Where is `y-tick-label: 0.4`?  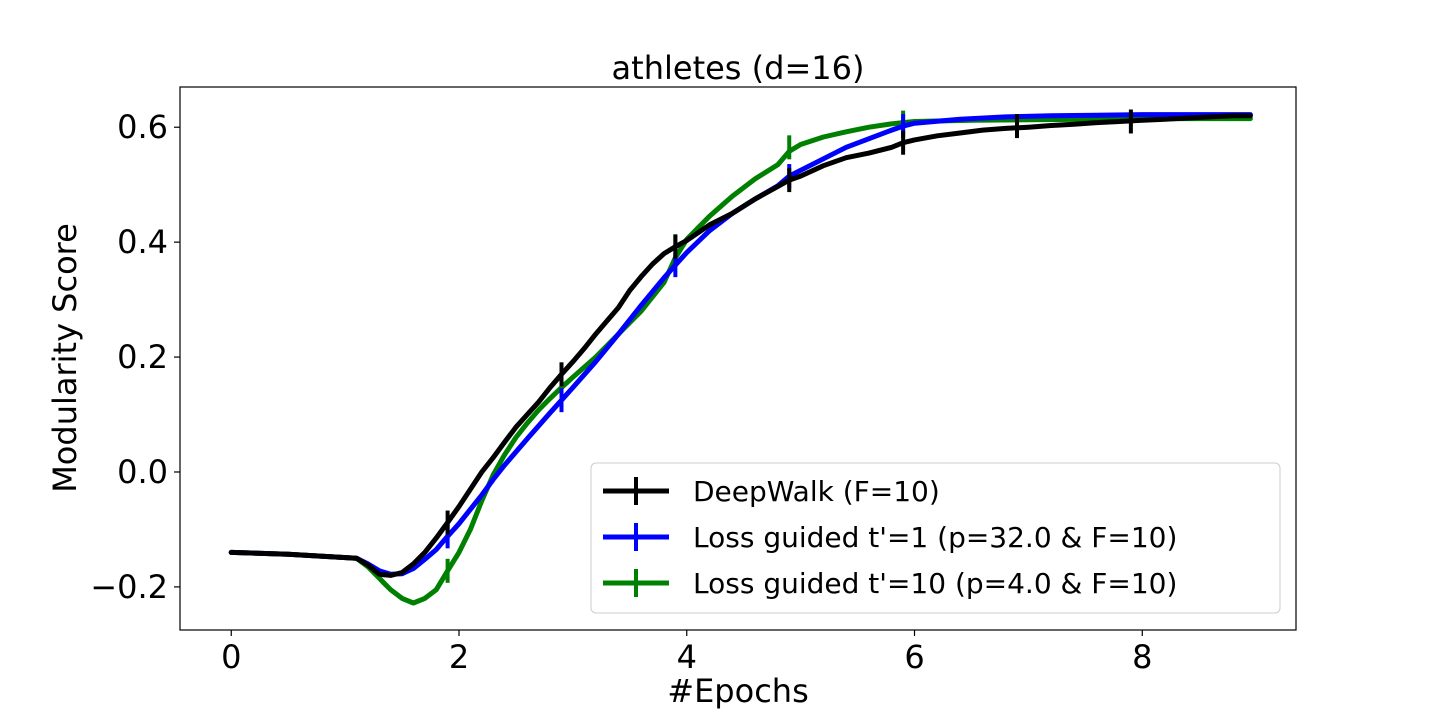 y-tick-label: 0.4 is located at coordinates (142, 242).